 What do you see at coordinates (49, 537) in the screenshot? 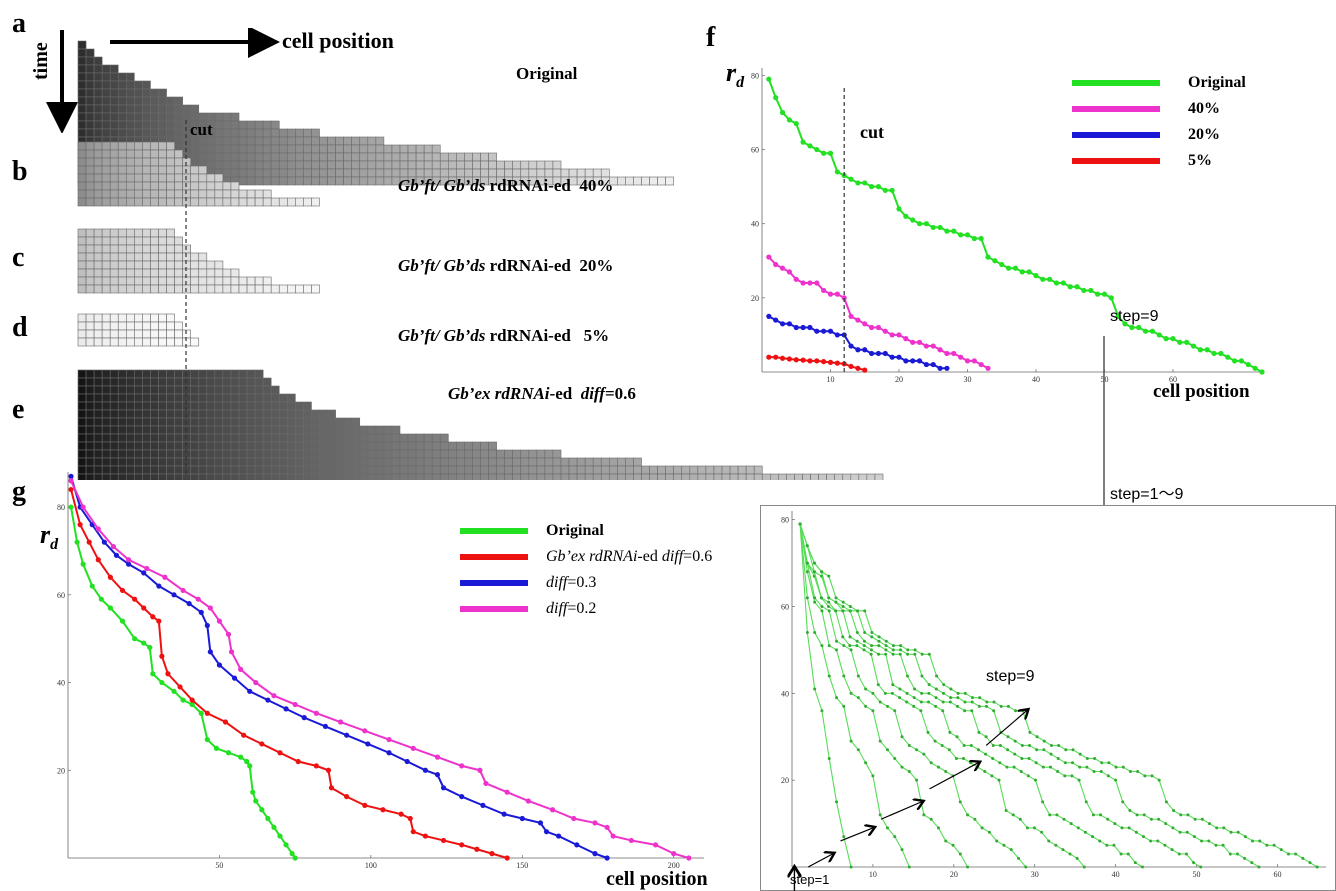
I see `chart-g-ylabel: rd` at bounding box center [49, 537].